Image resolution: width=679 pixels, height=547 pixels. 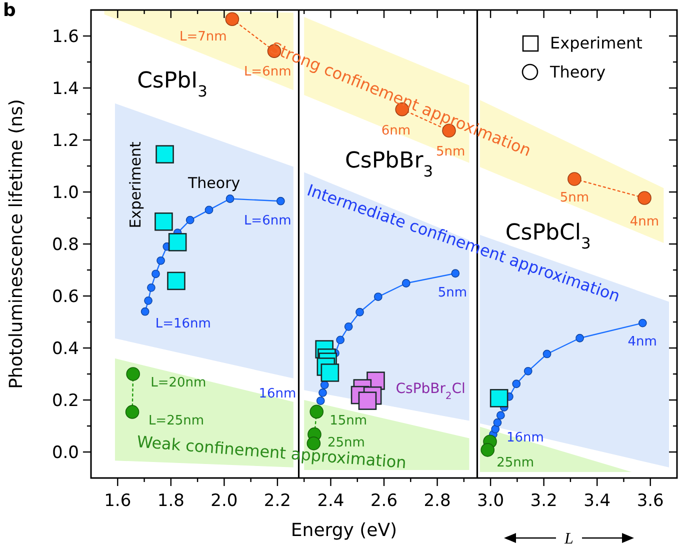 What do you see at coordinates (384, 501) in the screenshot?
I see `x-tick-label: 2.6` at bounding box center [384, 501].